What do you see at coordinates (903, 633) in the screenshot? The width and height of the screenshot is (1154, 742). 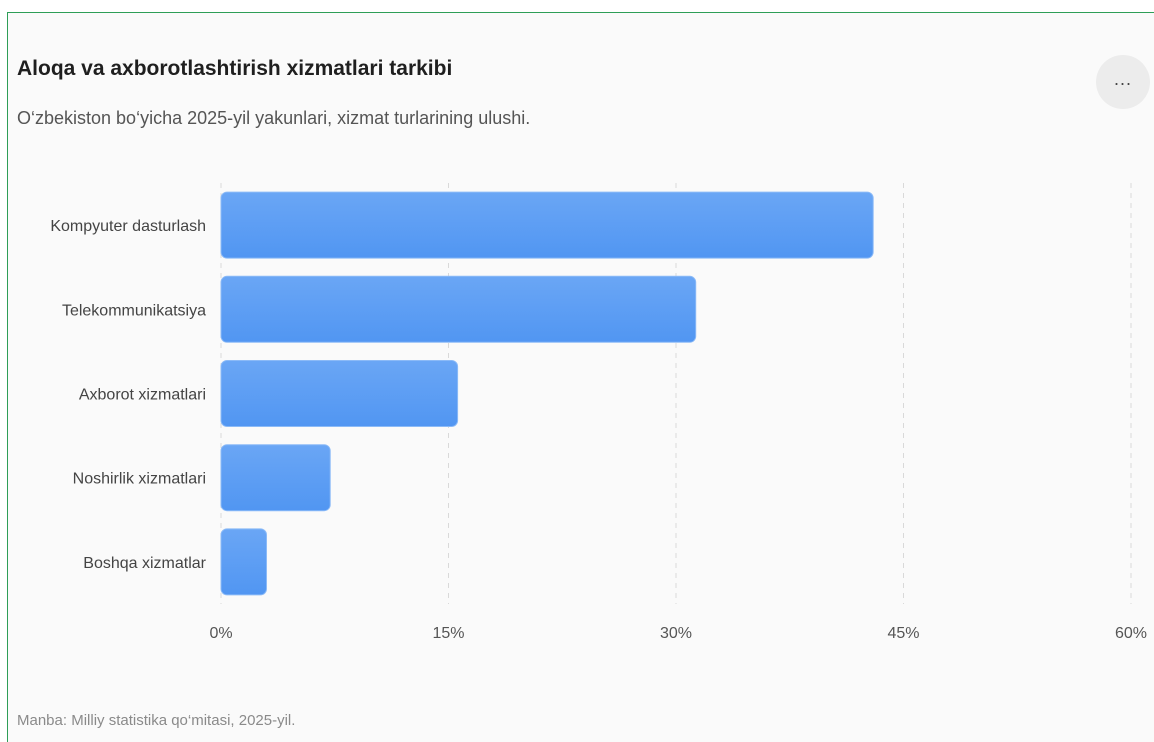 I see `x-tick-label: 45%` at bounding box center [903, 633].